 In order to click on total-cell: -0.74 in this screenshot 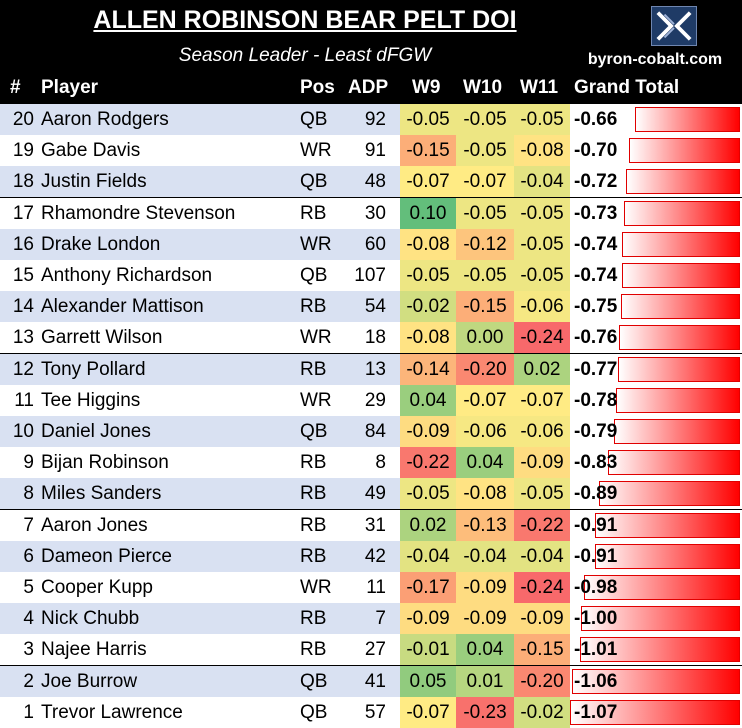, I will do `click(656, 275)`.